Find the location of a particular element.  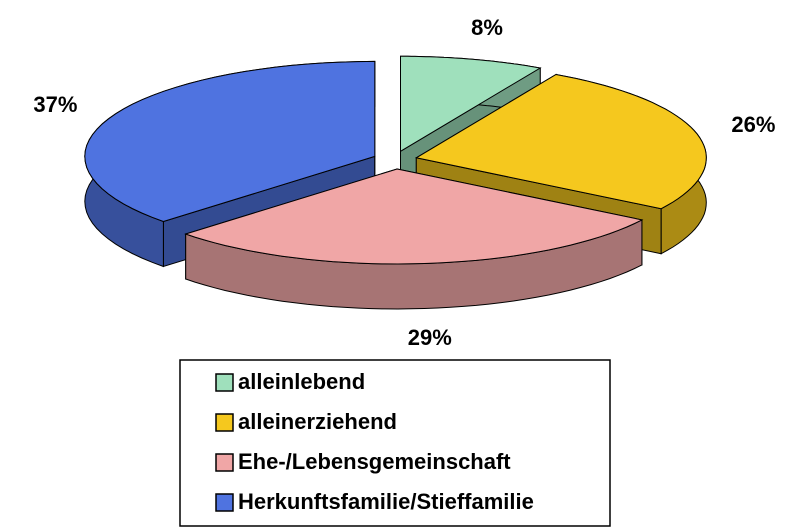

legend-label: Herkunftsfamilie/Stieffamilie is located at coordinates (386, 501).